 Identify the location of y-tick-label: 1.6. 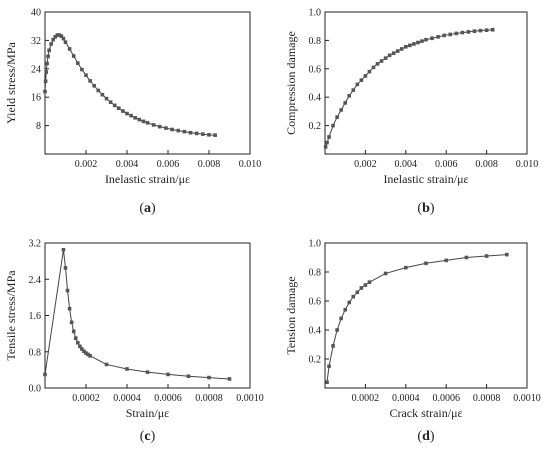
(35, 316).